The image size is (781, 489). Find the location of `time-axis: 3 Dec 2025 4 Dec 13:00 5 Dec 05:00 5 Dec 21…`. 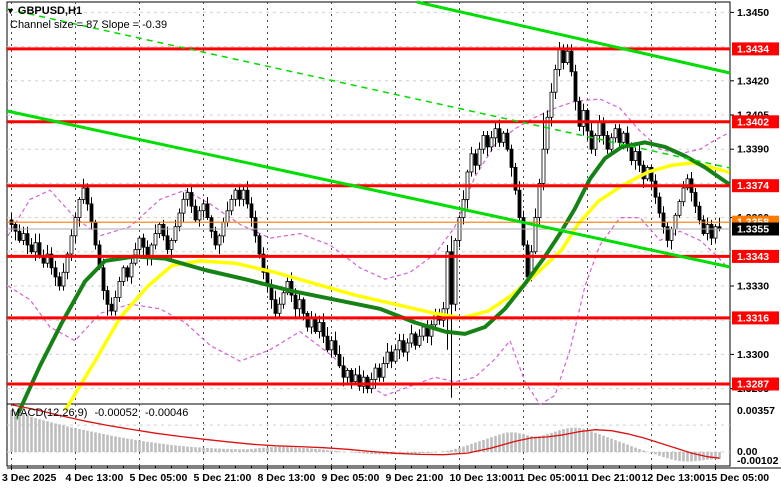

time-axis: 3 Dec 2025 4 Dec 13:00 5 Dec 05:00 5 Dec 21… is located at coordinates (385, 478).